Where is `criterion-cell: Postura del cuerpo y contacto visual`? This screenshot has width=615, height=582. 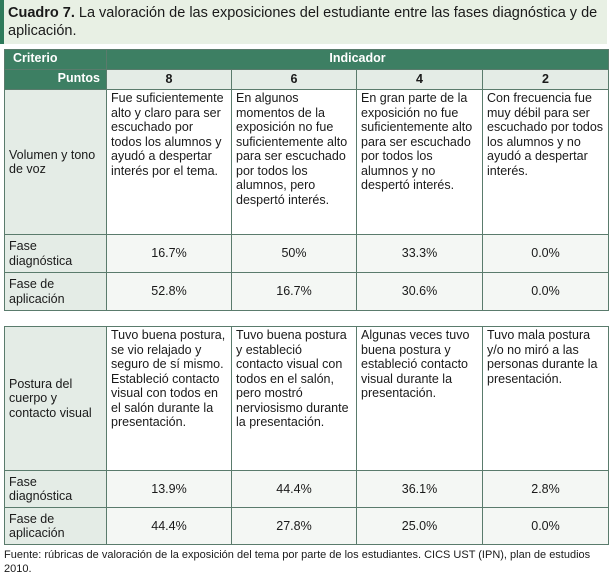
criterion-cell: Postura del cuerpo y contacto visual is located at coordinates (55, 398).